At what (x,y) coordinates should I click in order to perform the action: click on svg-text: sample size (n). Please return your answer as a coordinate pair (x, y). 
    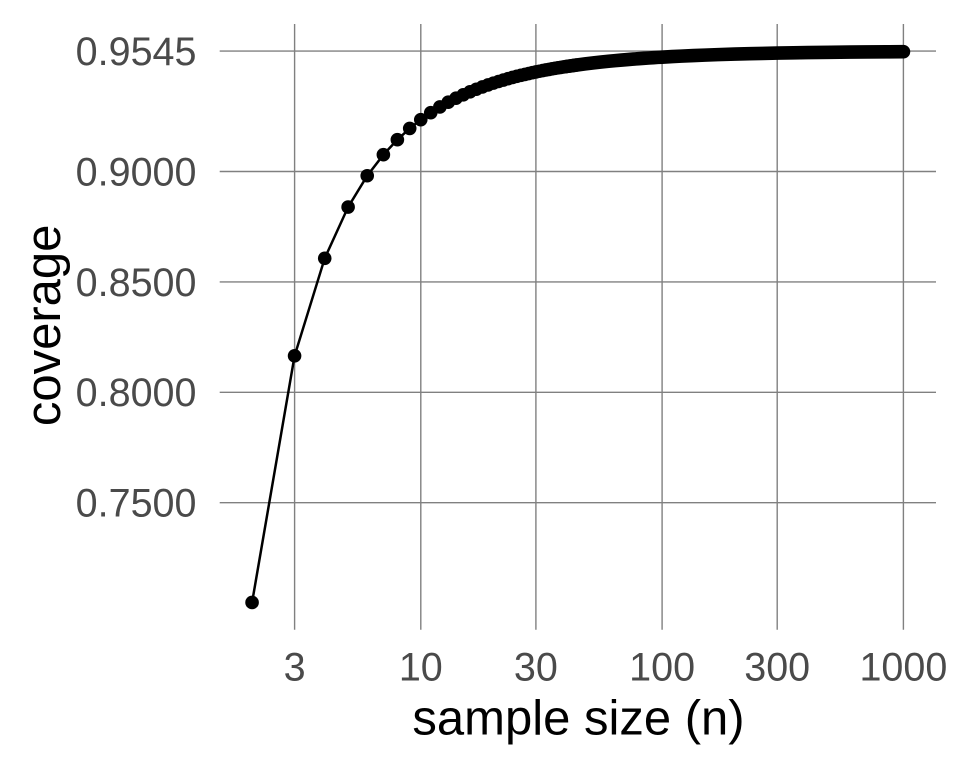
    Looking at the image, I should click on (578, 719).